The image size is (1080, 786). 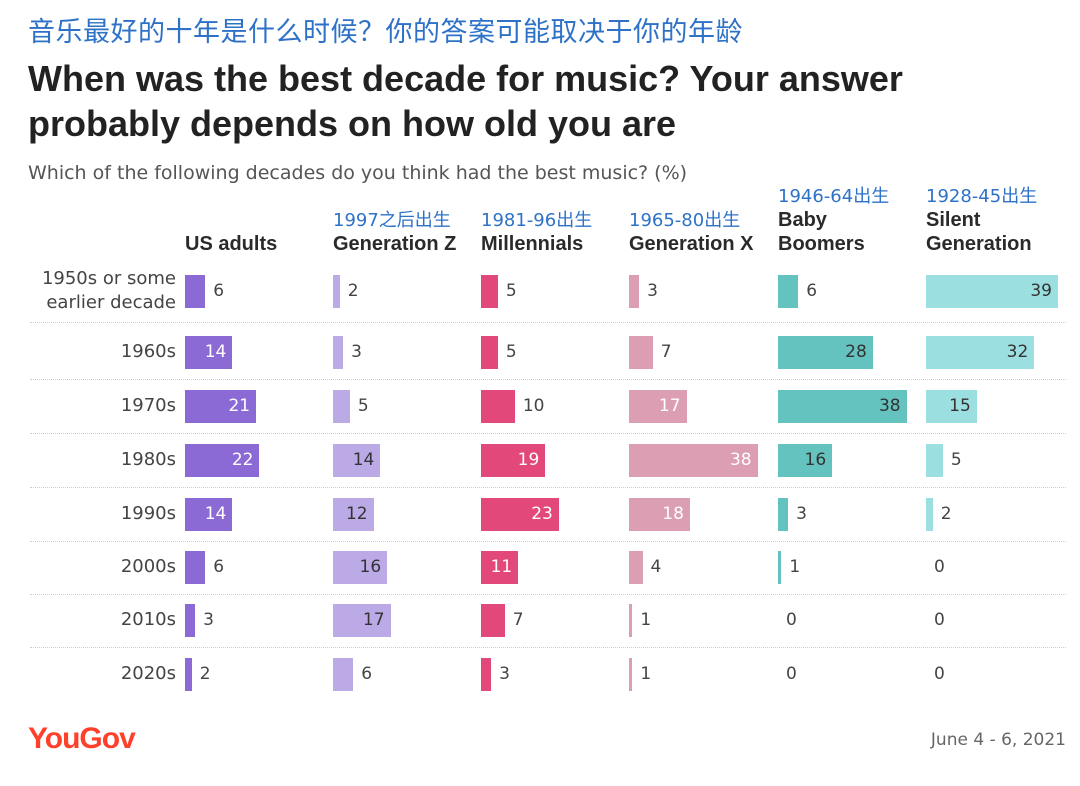 What do you see at coordinates (148, 459) in the screenshot?
I see `row-label: 1980s` at bounding box center [148, 459].